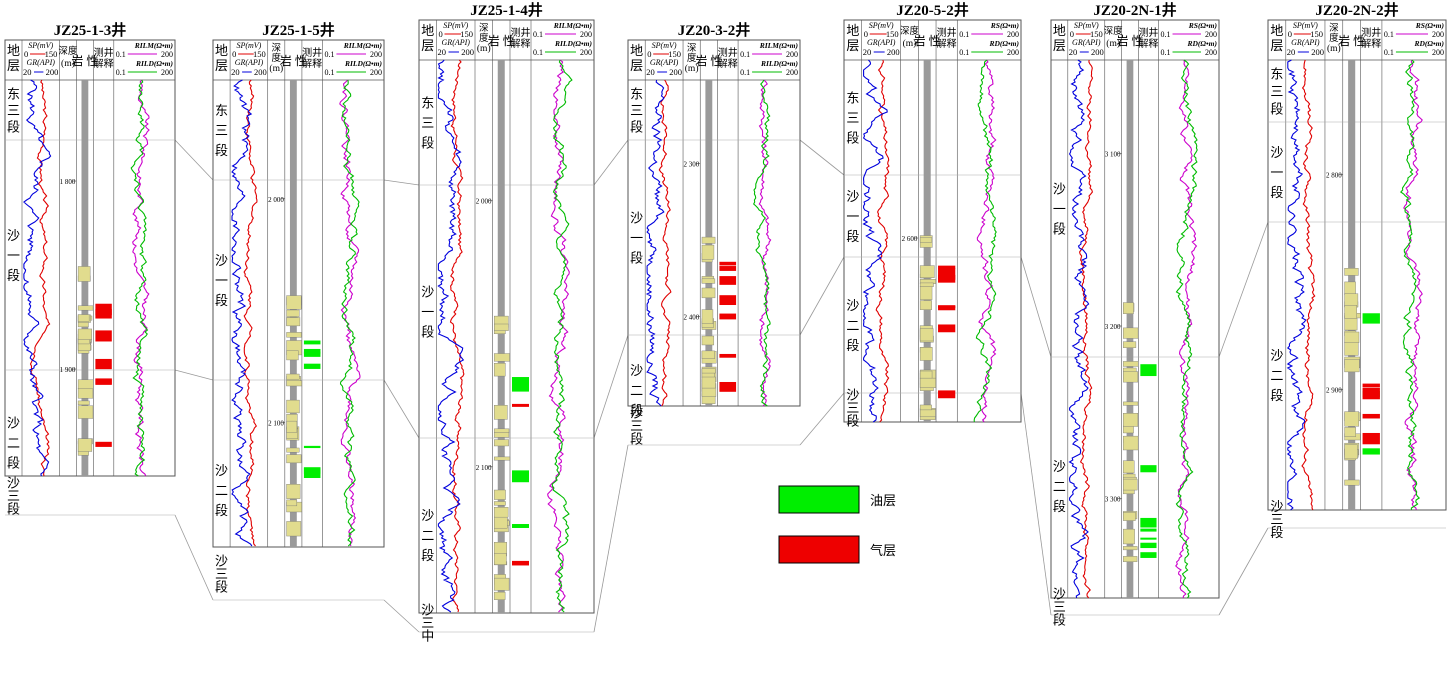 The width and height of the screenshot is (1448, 700). What do you see at coordinates (154, 63) in the screenshot?
I see `r2-label: RILD(Ω•m)` at bounding box center [154, 63].